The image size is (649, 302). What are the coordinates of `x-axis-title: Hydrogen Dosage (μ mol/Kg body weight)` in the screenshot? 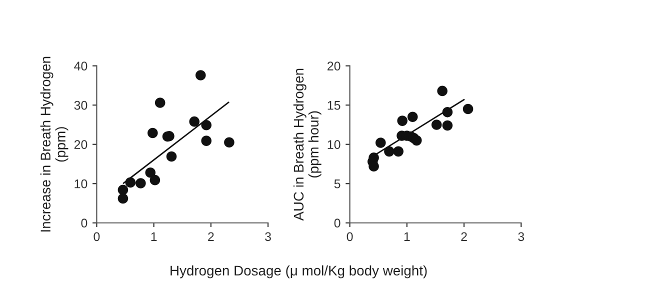 It's located at (298, 271).